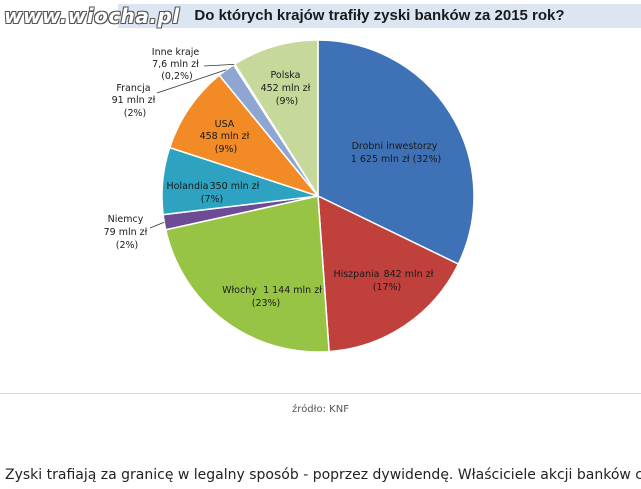 This screenshot has height=489, width=641. I want to click on pie-slice-polska, so click(276, 119).